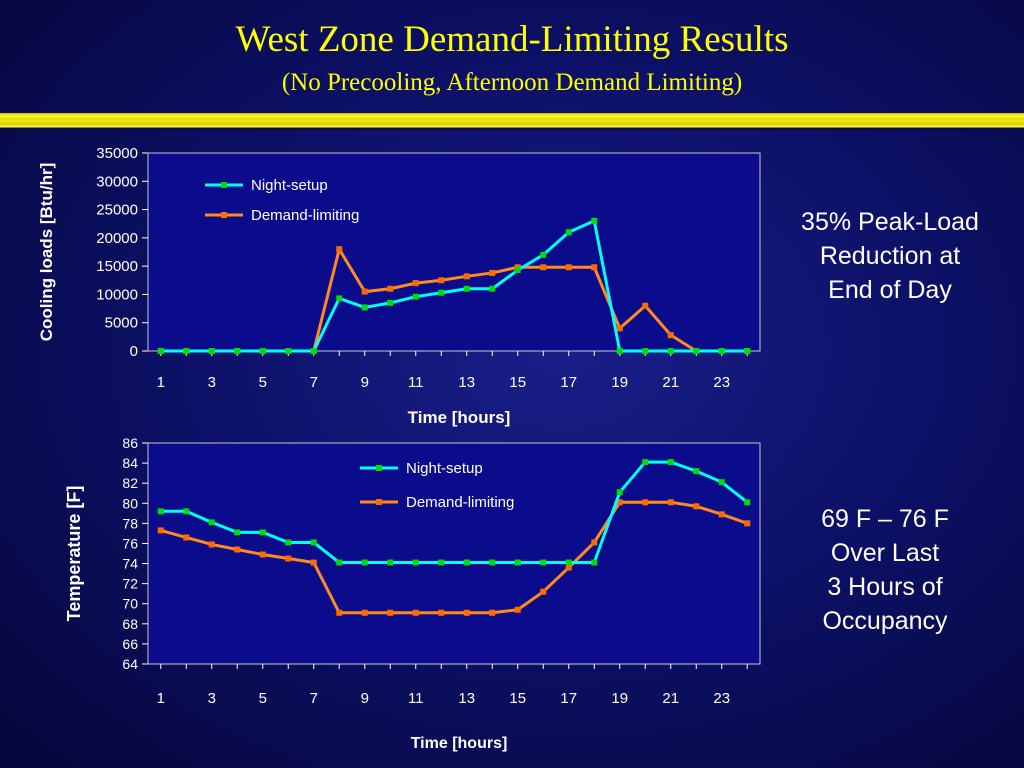 This screenshot has height=768, width=1024. I want to click on temperature-note-line: Occupancy, so click(885, 621).